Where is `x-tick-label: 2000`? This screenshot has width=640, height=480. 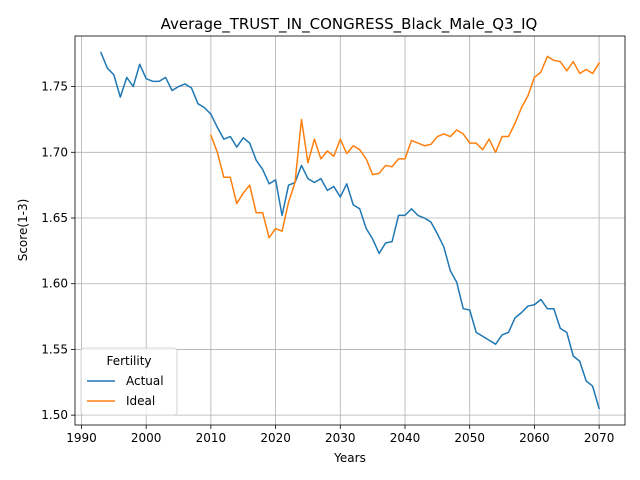 x-tick-label: 2000 is located at coordinates (146, 438).